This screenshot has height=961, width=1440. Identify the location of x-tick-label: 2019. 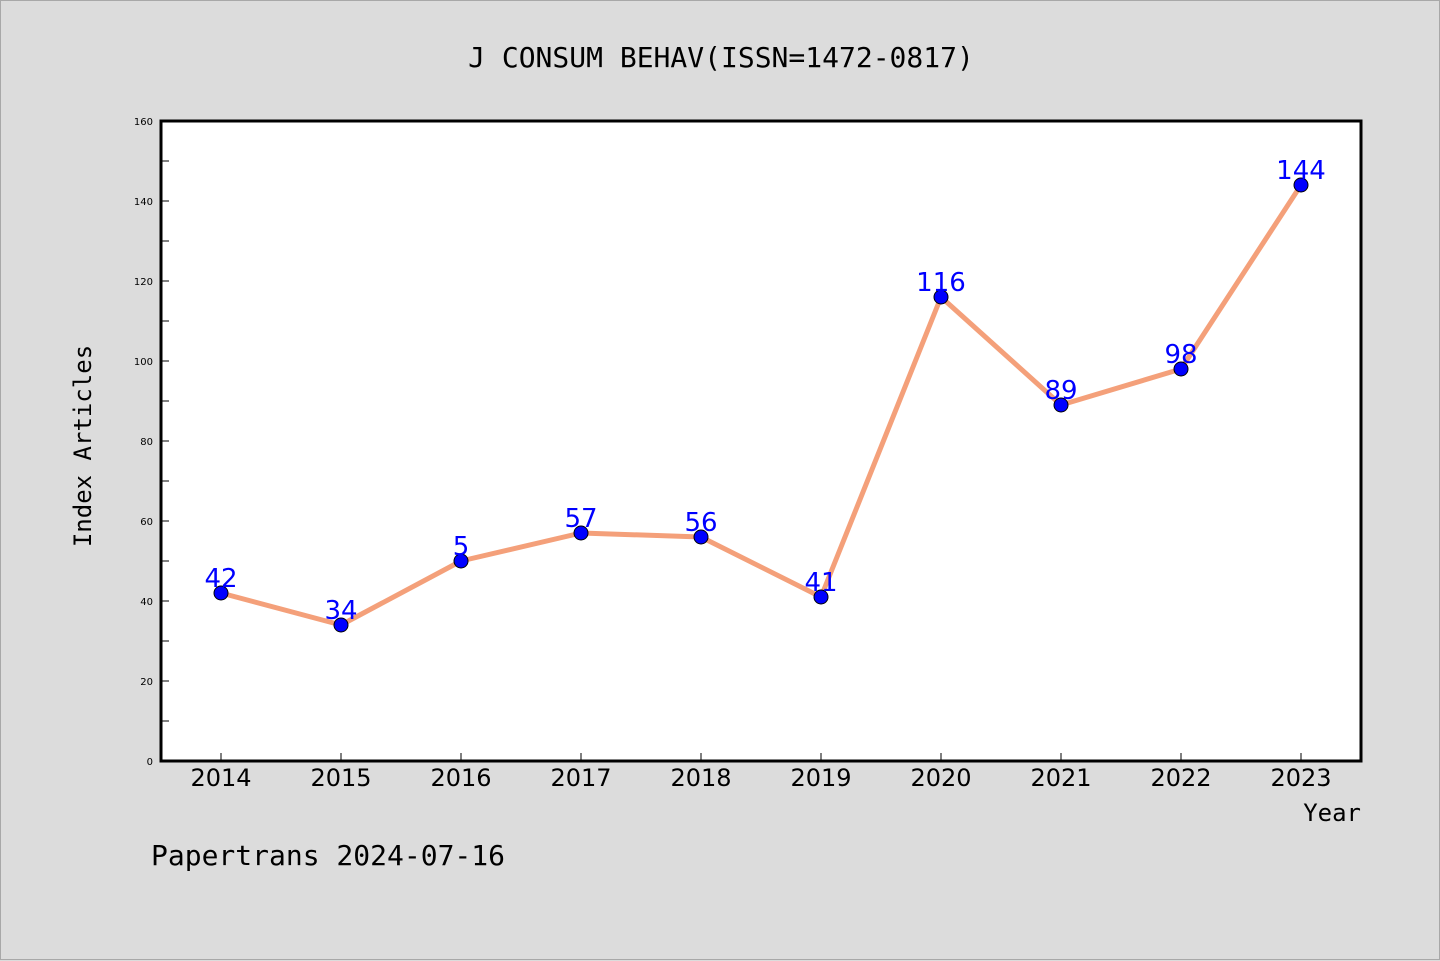
(820, 778).